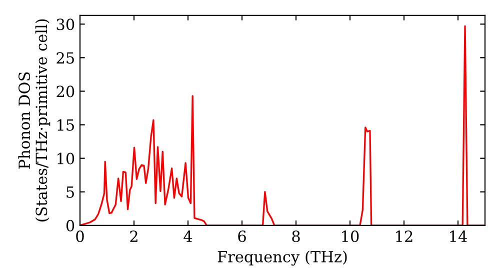  What do you see at coordinates (65, 24) in the screenshot?
I see `y-tick-label: 30` at bounding box center [65, 24].